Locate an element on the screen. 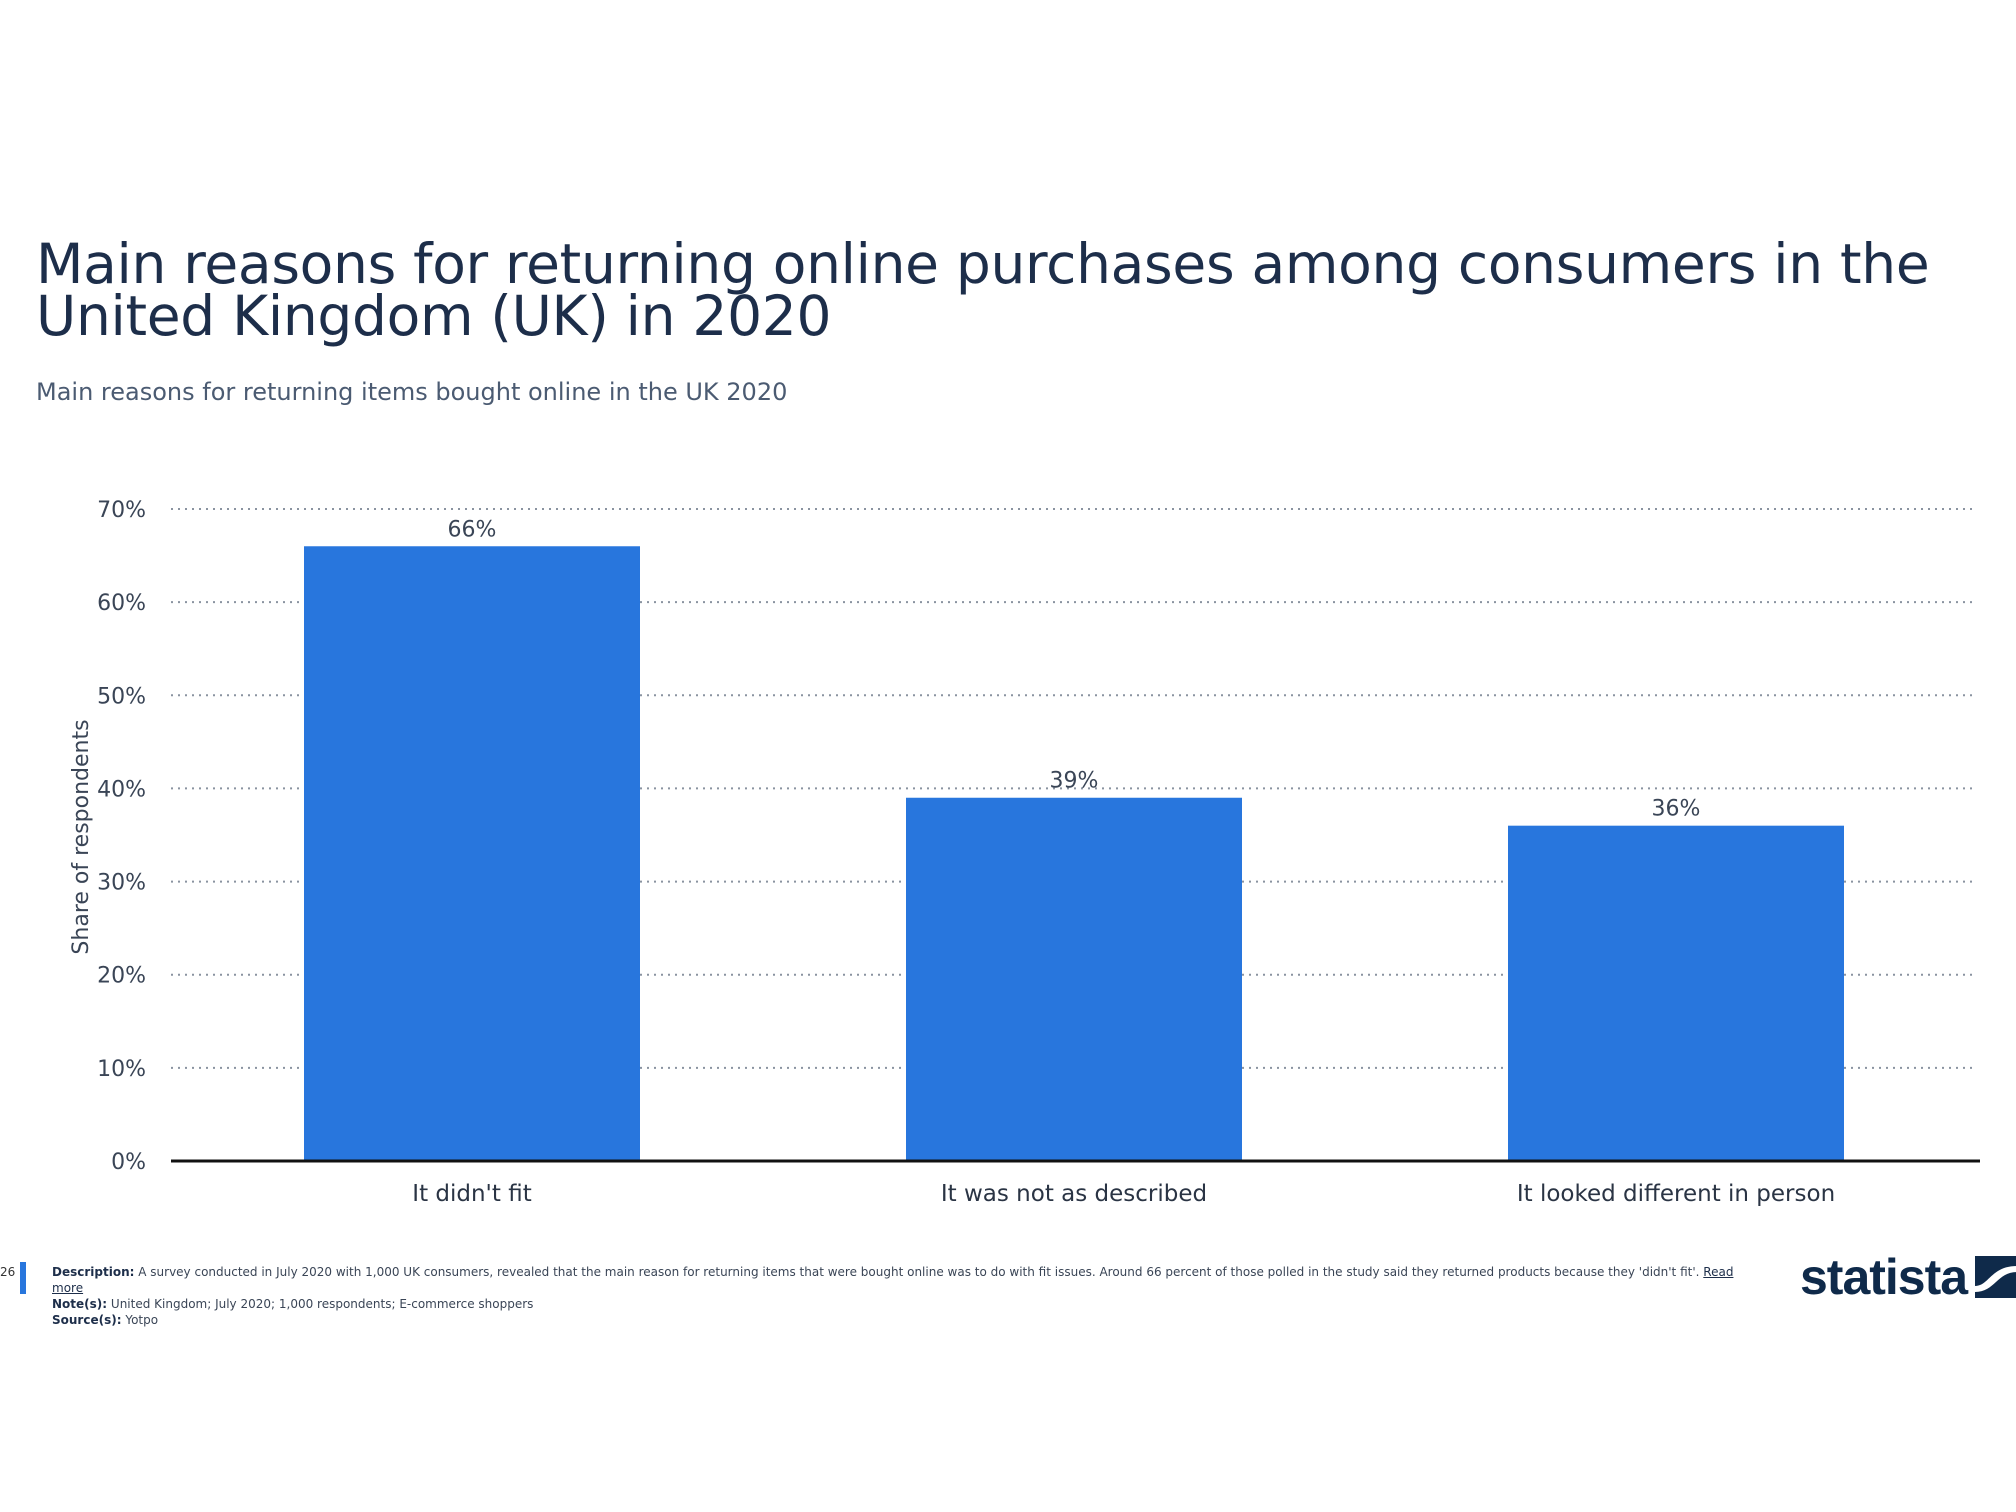  y-tick-label: 50% is located at coordinates (121, 696).